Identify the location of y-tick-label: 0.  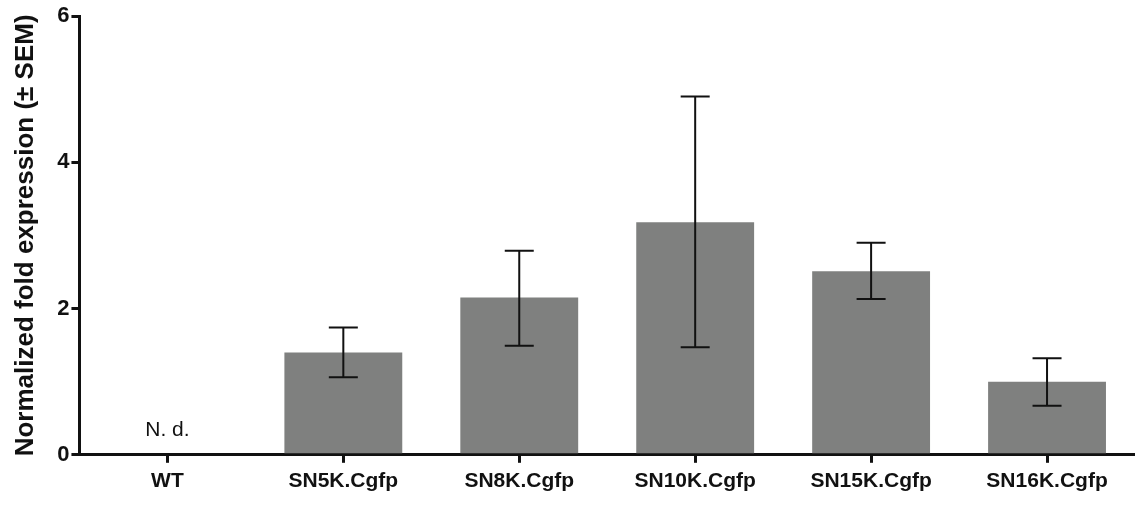
(63, 453).